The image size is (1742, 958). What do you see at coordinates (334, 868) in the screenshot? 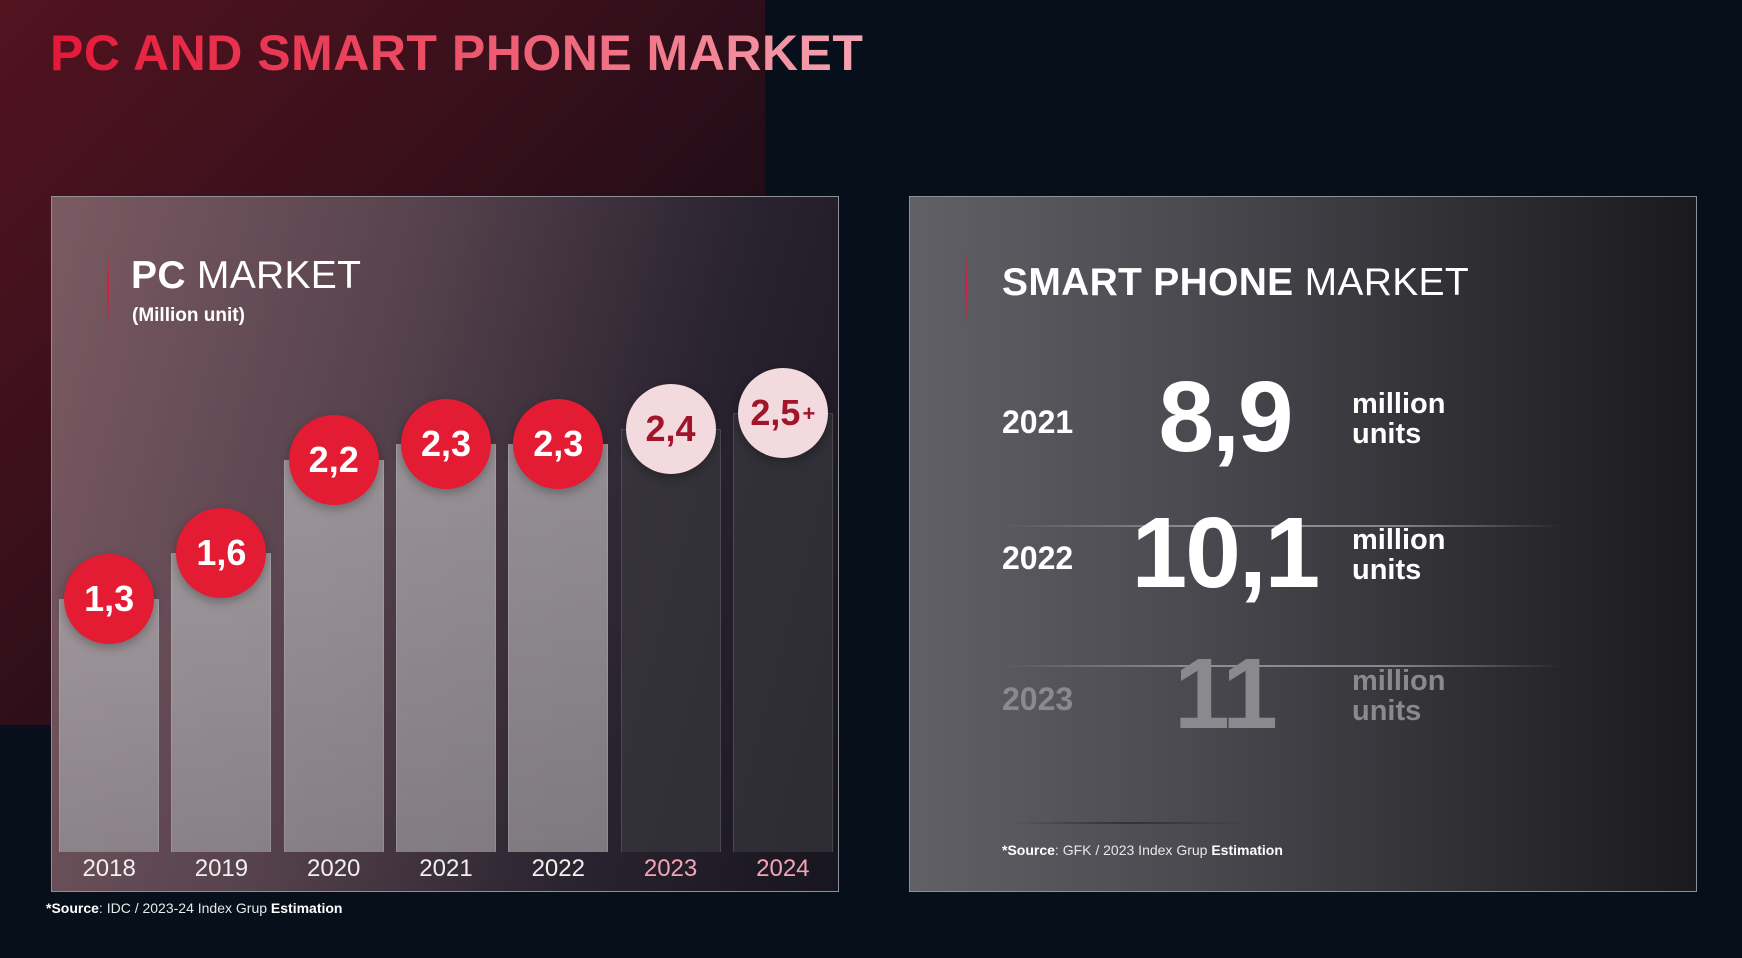
I see `x-tick-label-2020: 2020` at bounding box center [334, 868].